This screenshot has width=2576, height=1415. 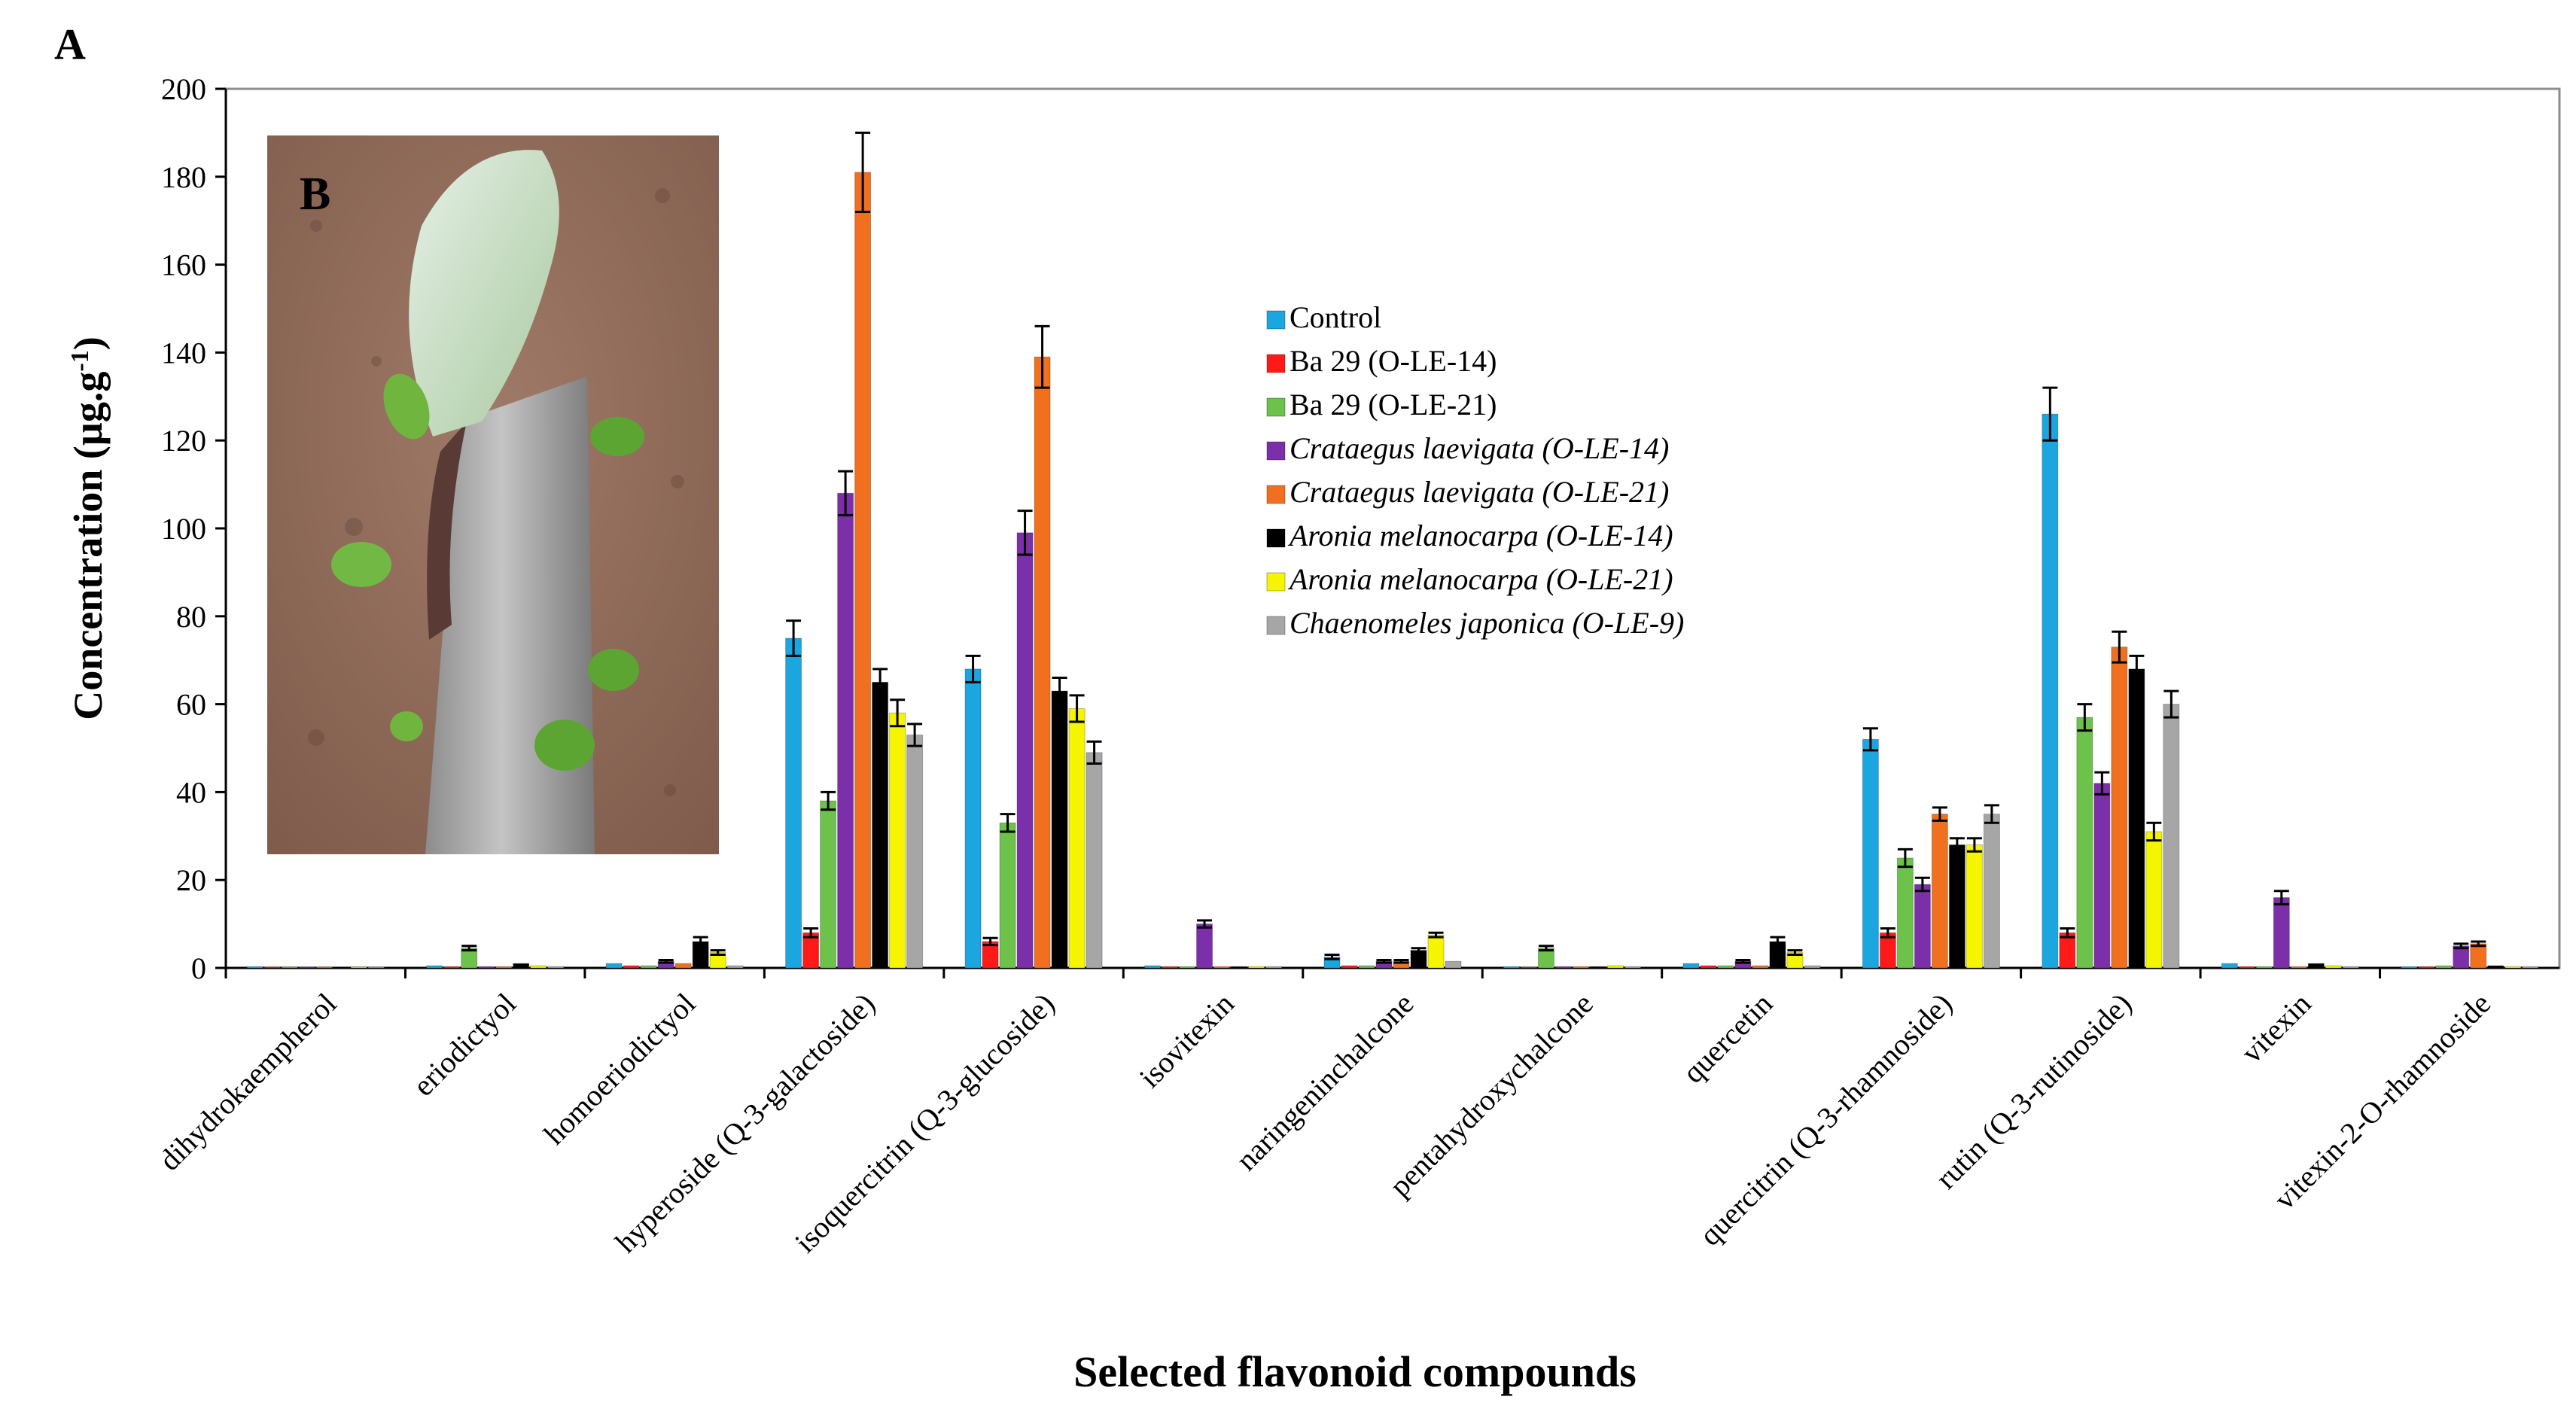 What do you see at coordinates (70, 44) in the screenshot?
I see `panel-label-a: A` at bounding box center [70, 44].